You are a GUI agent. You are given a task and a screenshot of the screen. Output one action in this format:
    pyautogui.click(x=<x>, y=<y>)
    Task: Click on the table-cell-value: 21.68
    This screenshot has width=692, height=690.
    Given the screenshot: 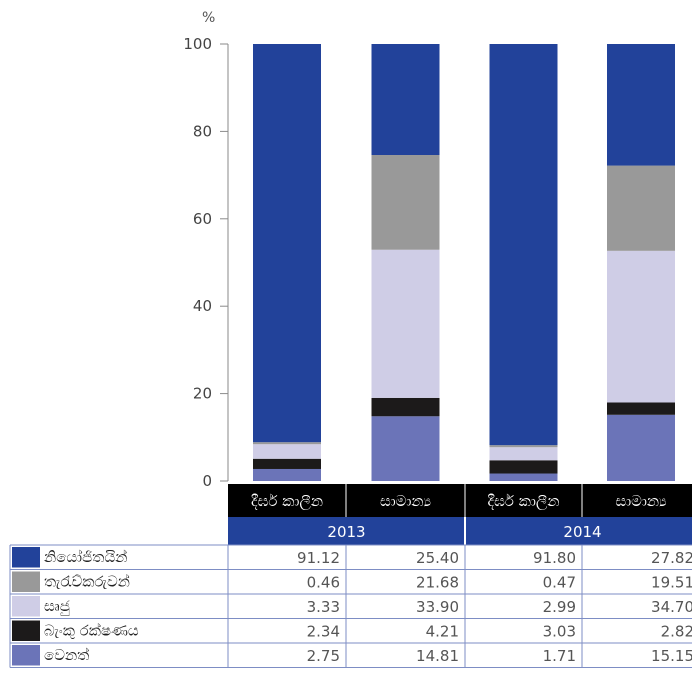 What is the action you would take?
    pyautogui.click(x=437, y=583)
    